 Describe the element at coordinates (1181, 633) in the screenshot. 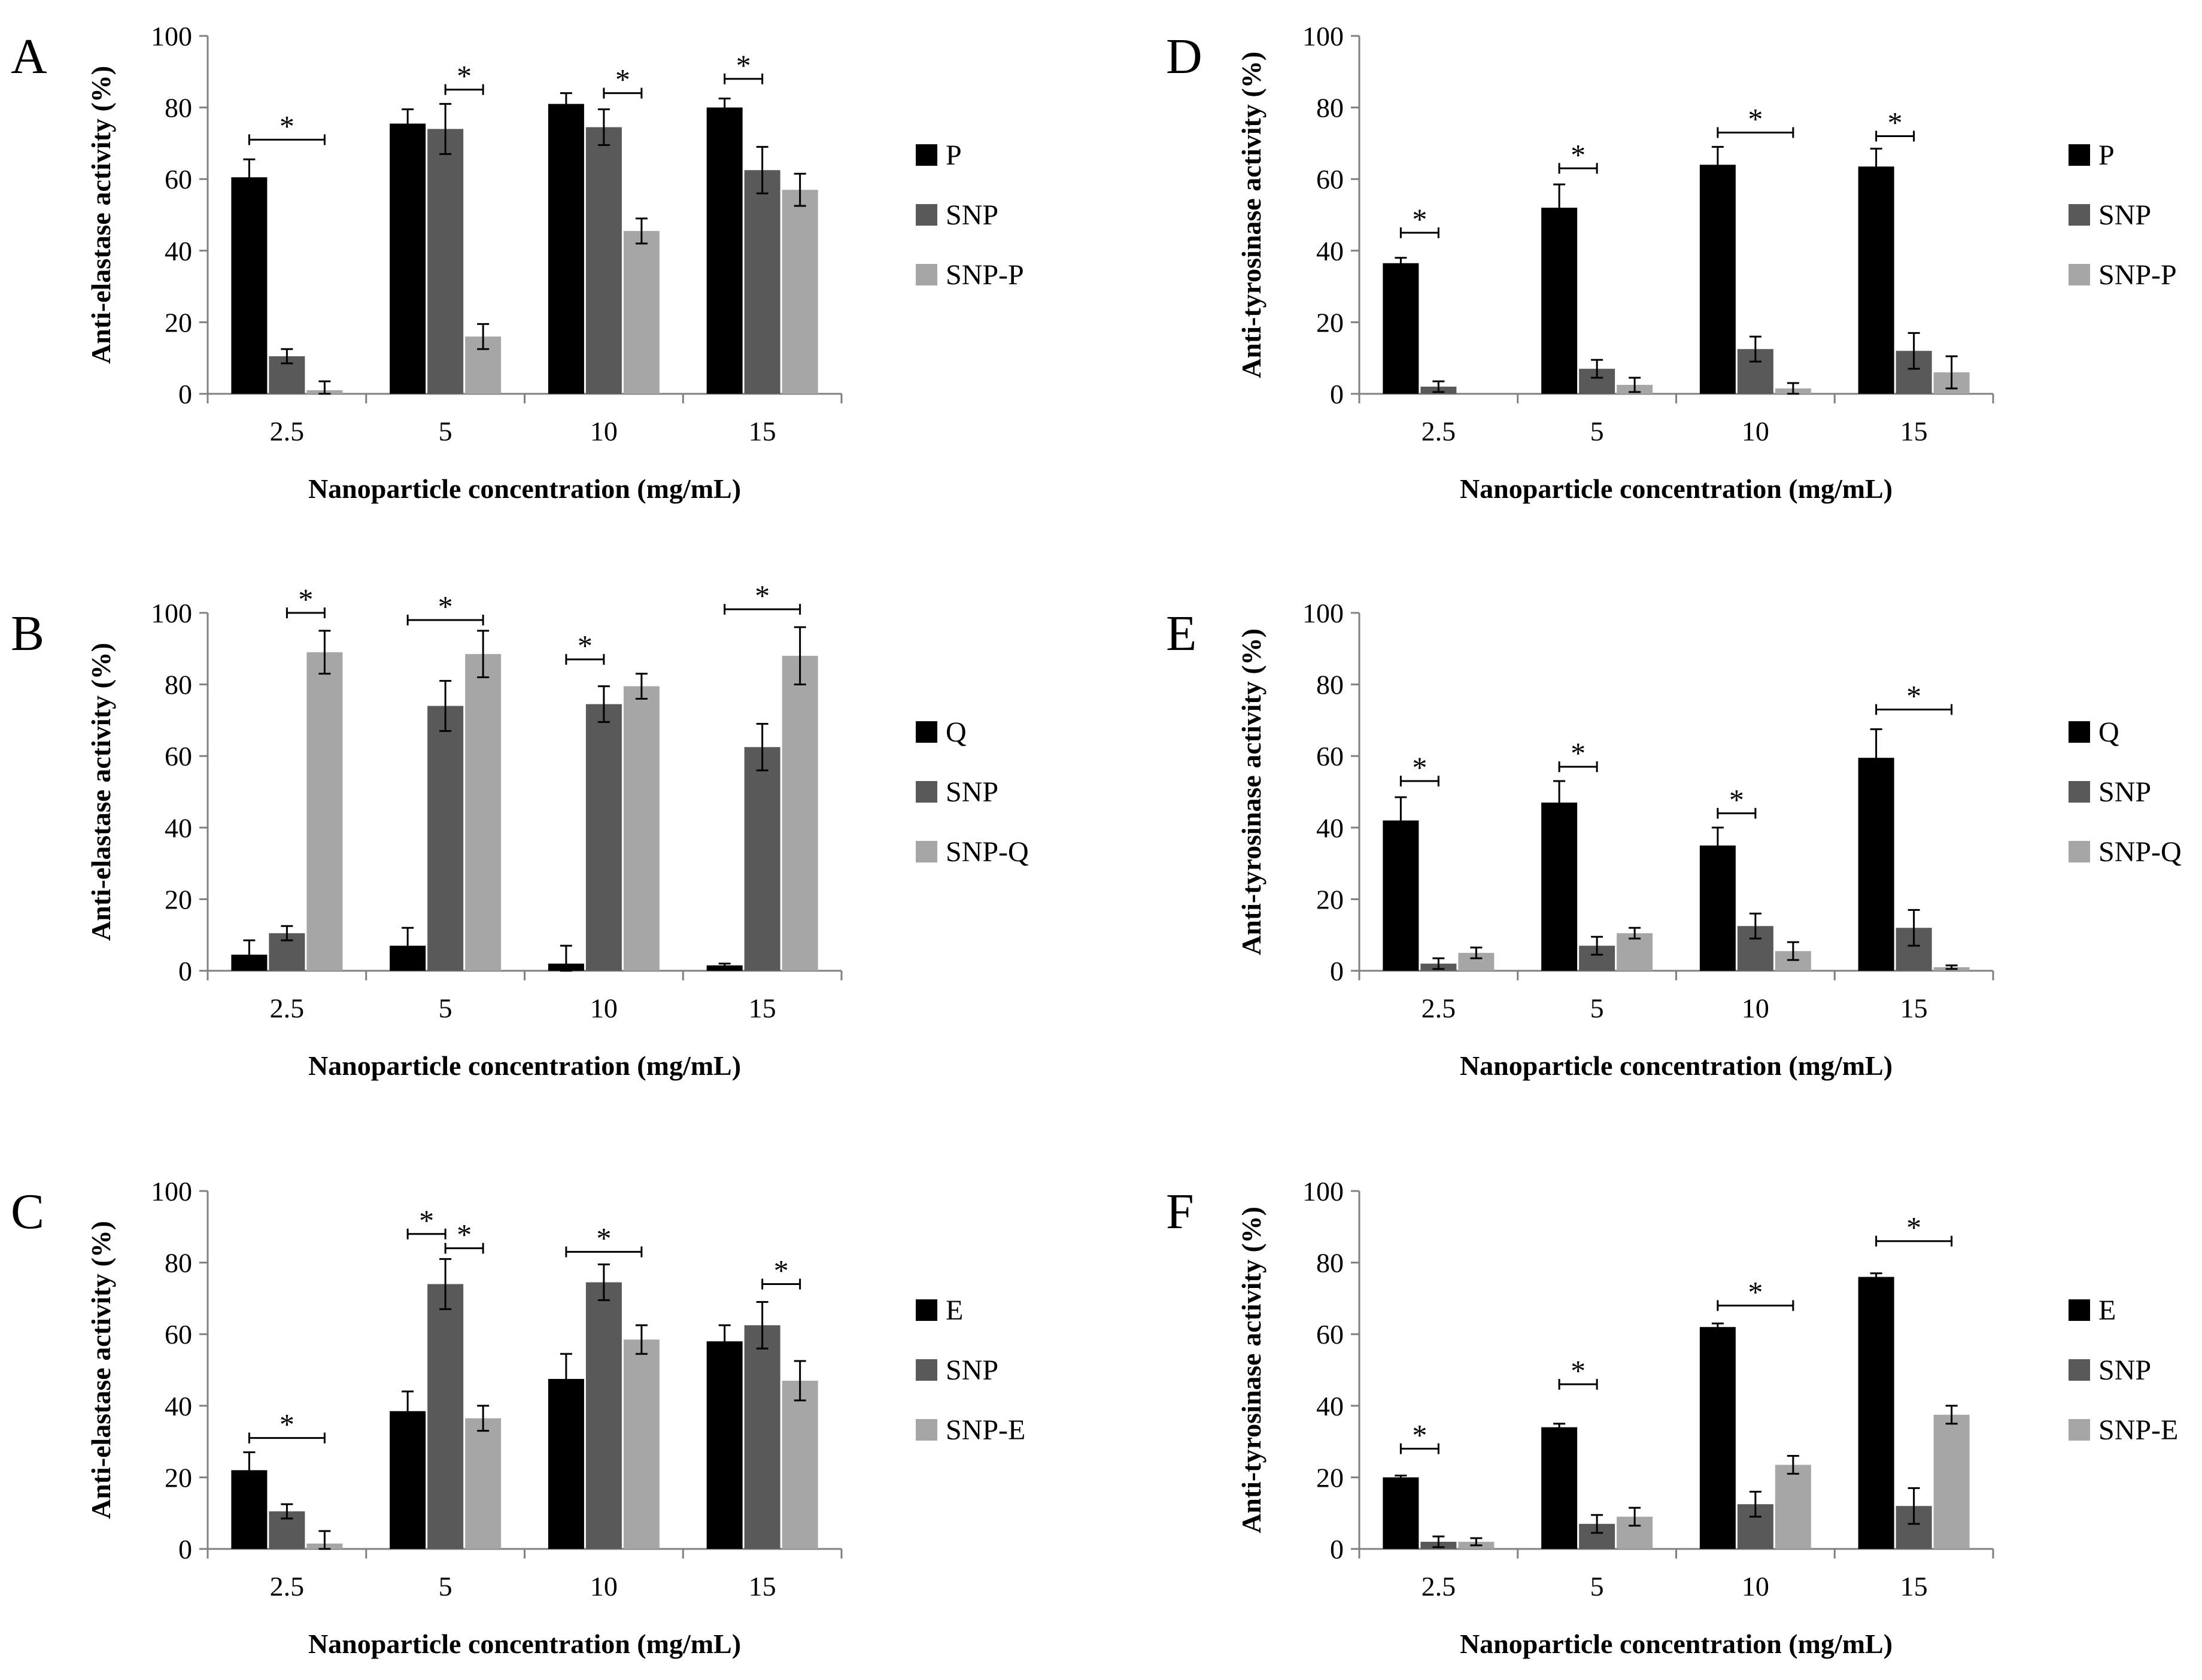

I see `panel-letter: E` at that location.